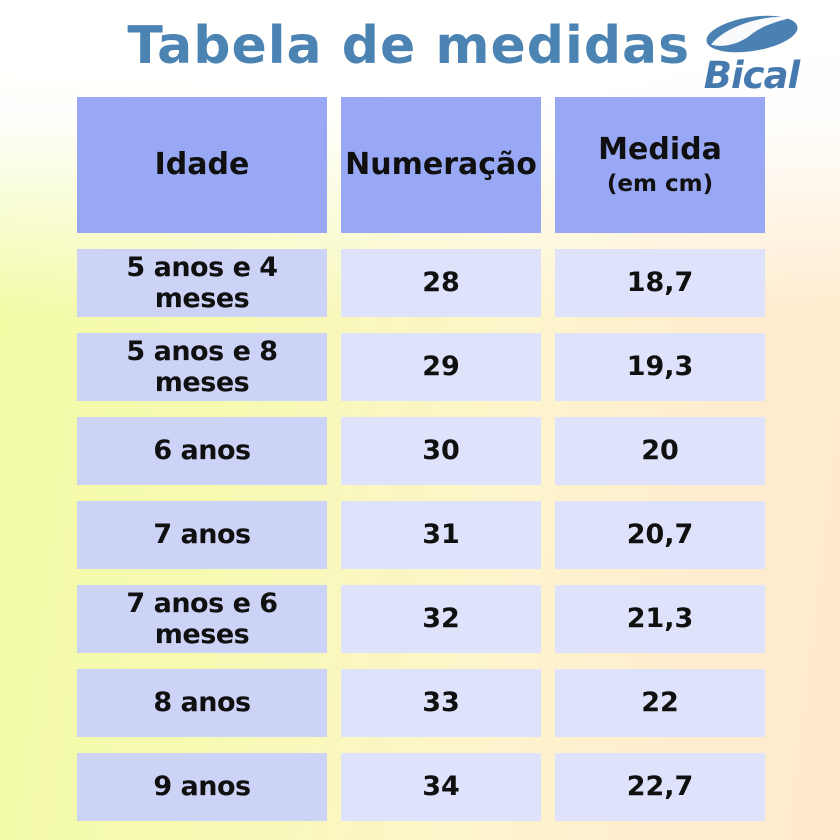 The height and width of the screenshot is (840, 840). Describe the element at coordinates (660, 451) in the screenshot. I see `measure-cell: 20` at that location.